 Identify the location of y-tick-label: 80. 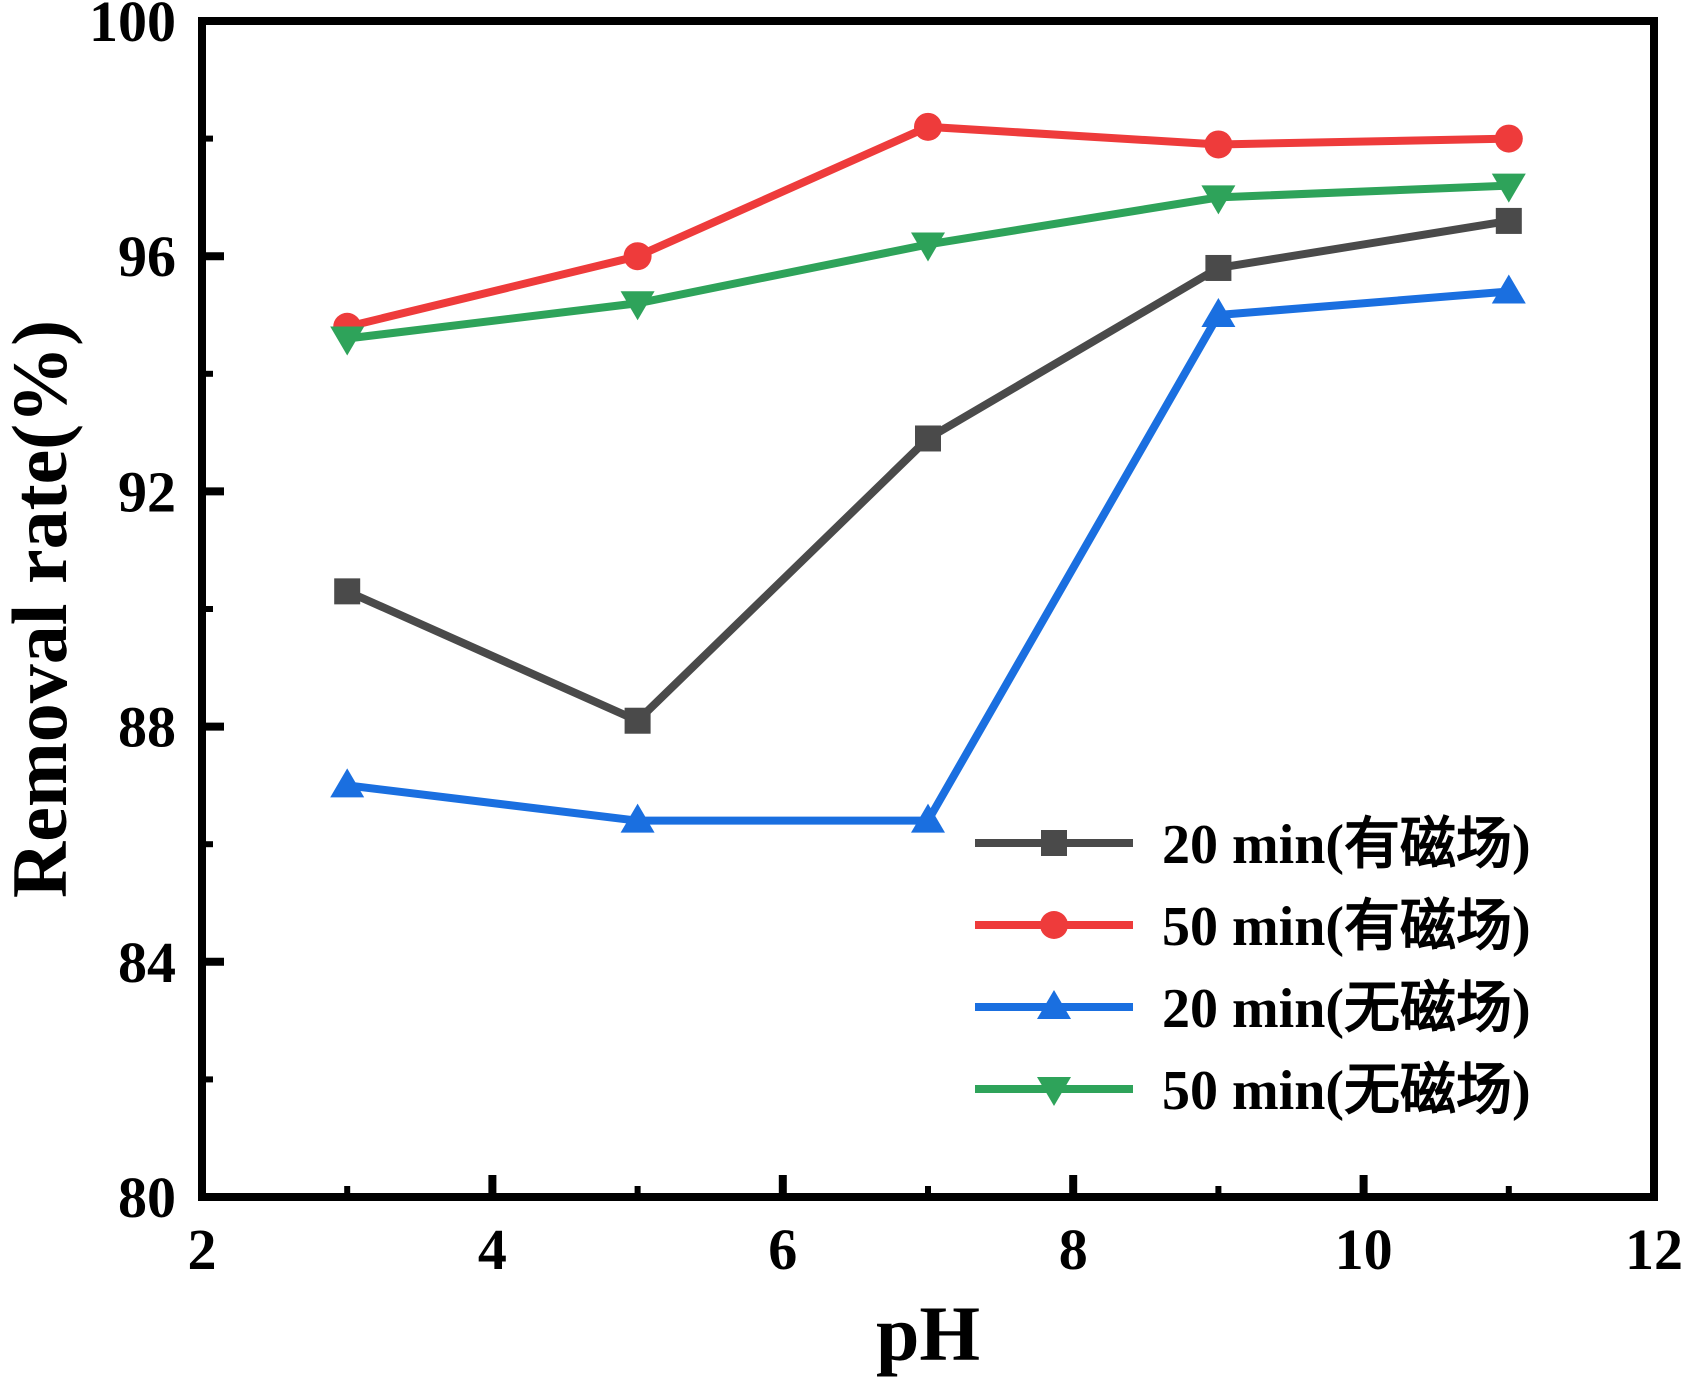
(147, 1197).